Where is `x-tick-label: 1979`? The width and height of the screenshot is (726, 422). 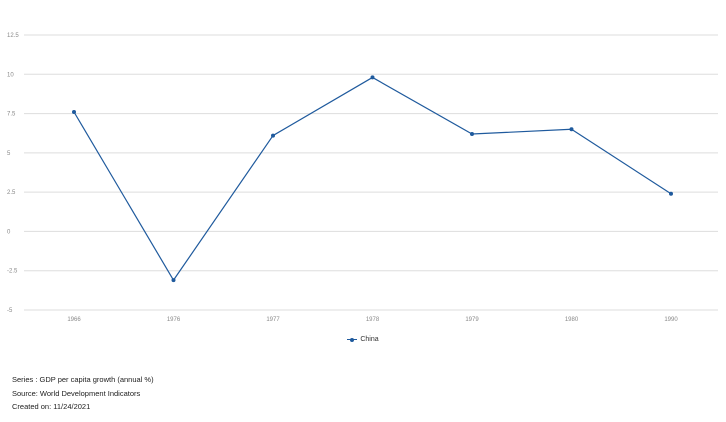 x-tick-label: 1979 is located at coordinates (472, 320).